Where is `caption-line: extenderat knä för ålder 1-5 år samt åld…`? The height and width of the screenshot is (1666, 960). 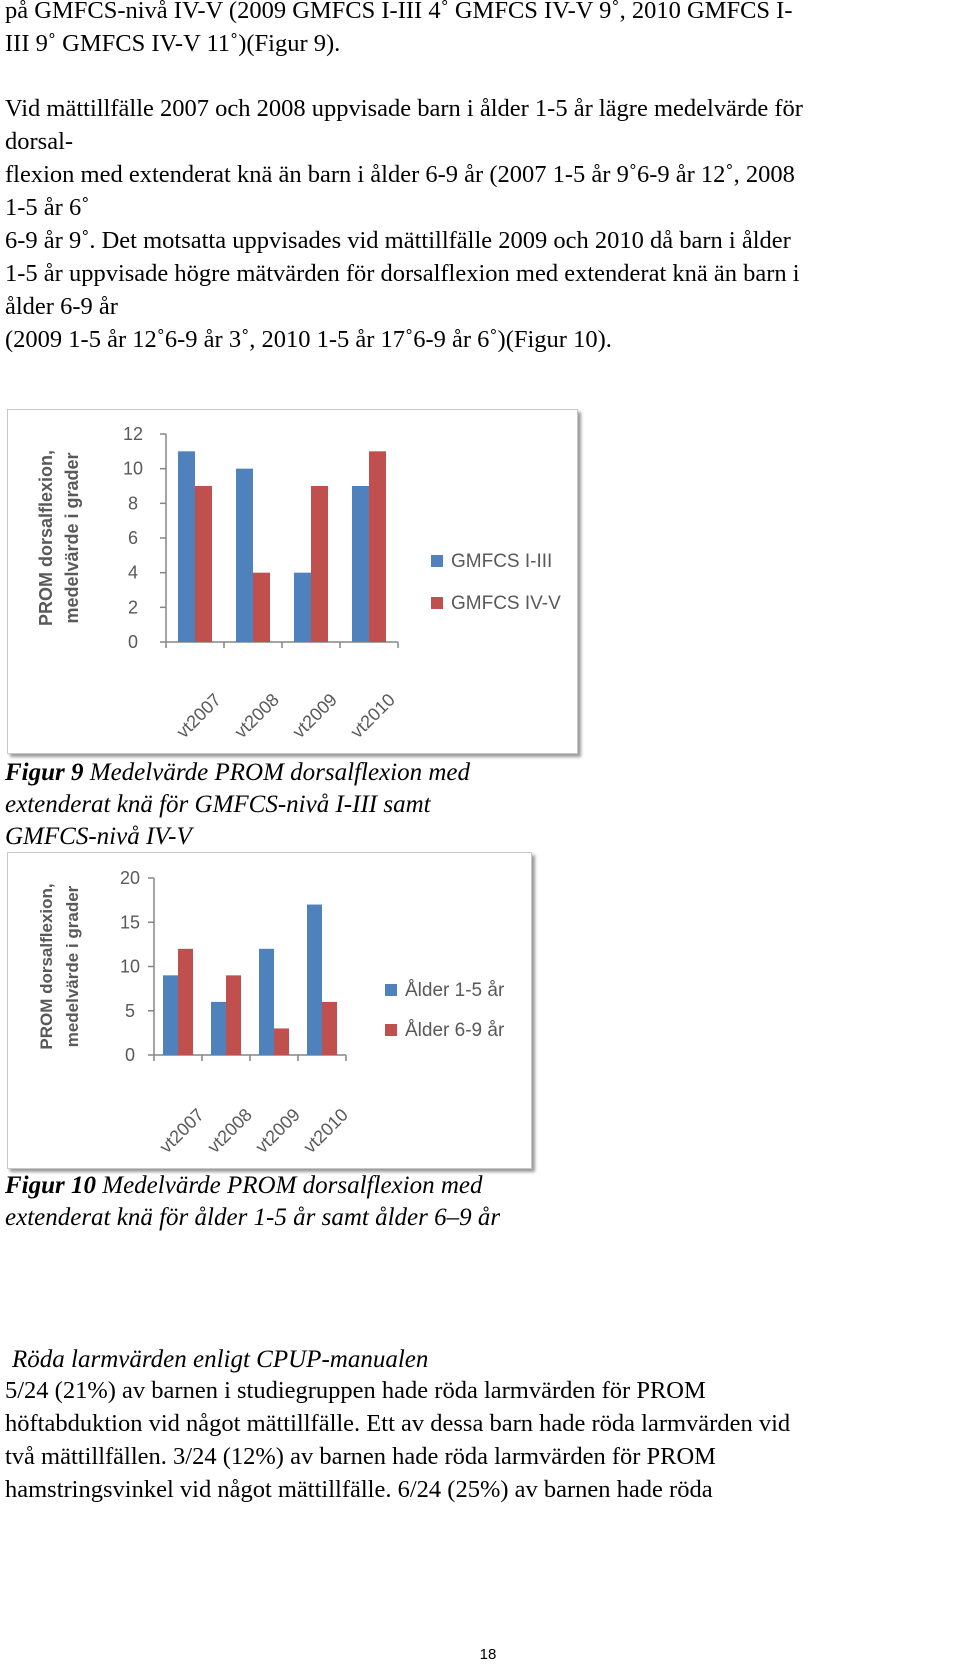 caption-line: extenderat knä för ålder 1-5 år samt åld… is located at coordinates (253, 1217).